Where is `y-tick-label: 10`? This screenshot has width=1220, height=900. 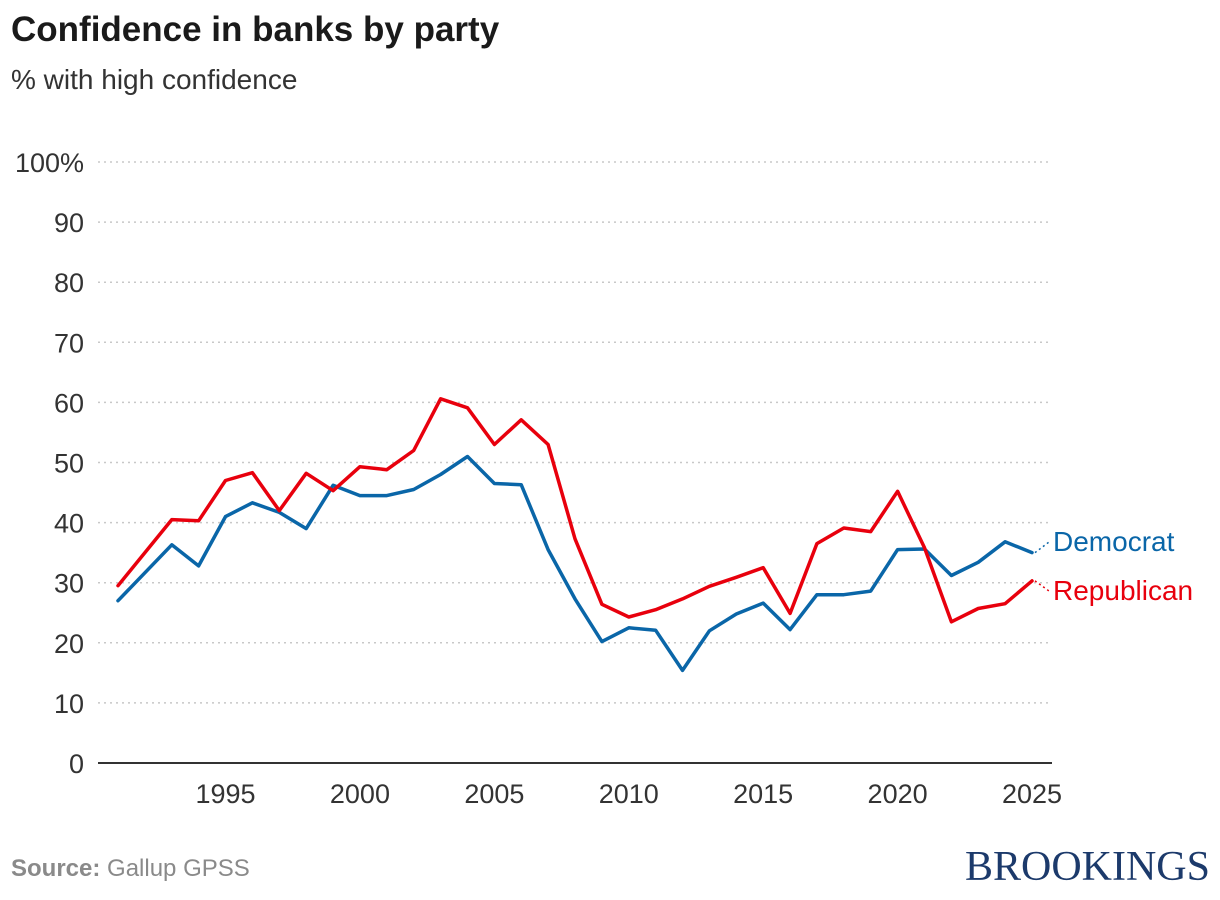
y-tick-label: 10 is located at coordinates (69, 704).